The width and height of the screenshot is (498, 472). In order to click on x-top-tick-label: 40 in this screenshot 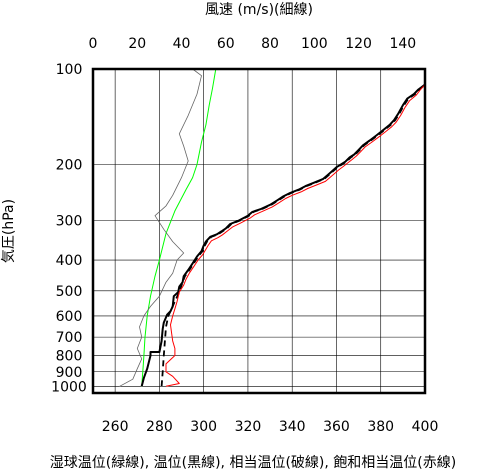, I will do `click(182, 44)`.